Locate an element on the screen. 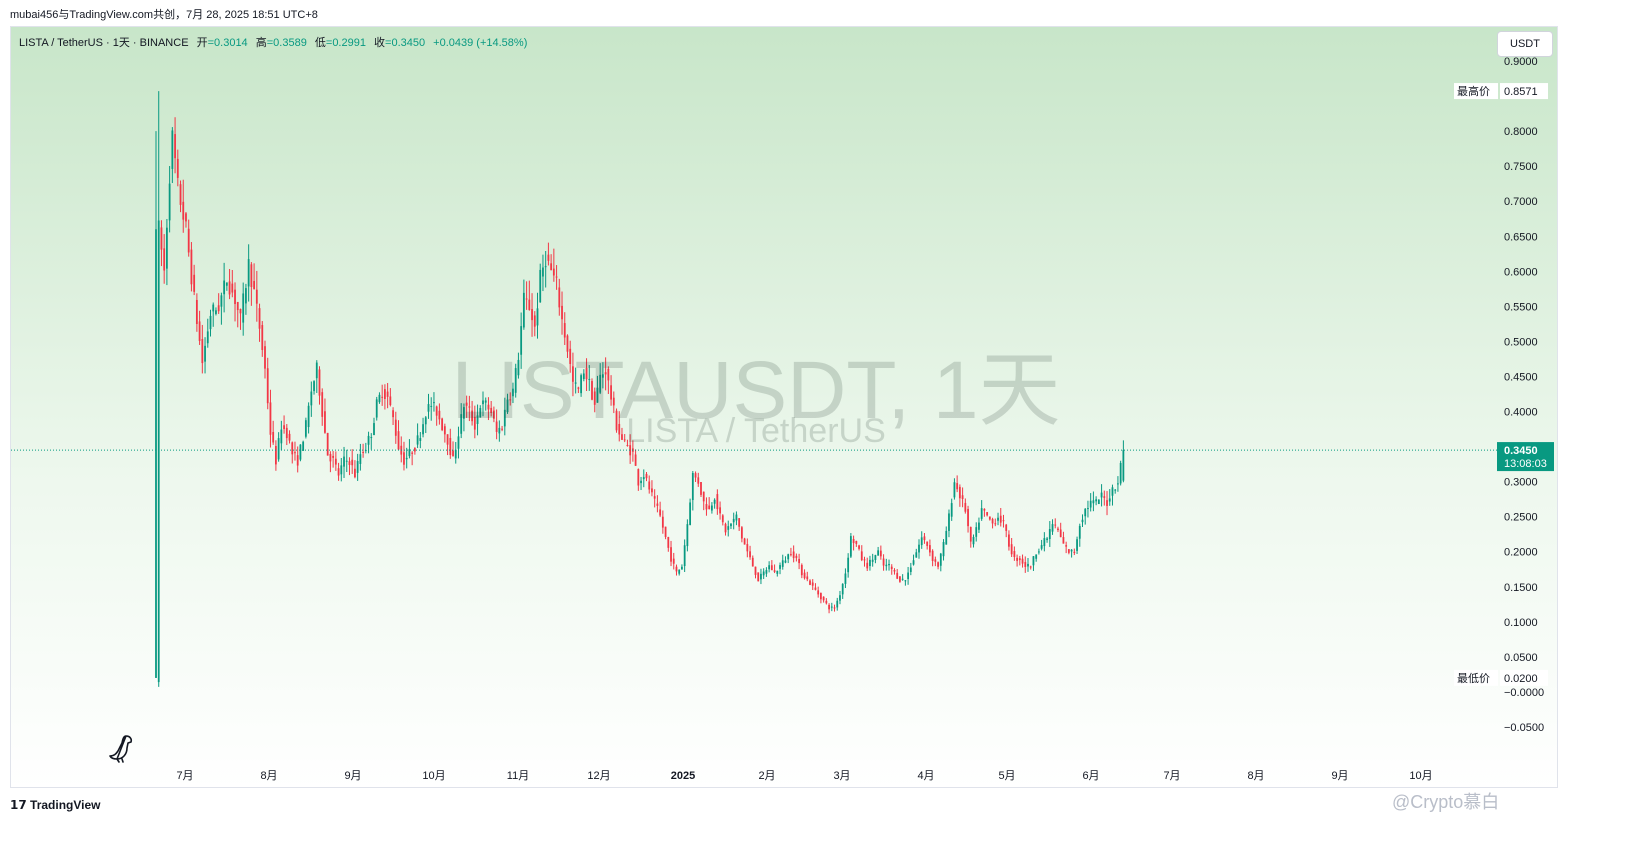  symbol-name: LISTA / TetherUS · 1天 · BINANCE is located at coordinates (104, 43).